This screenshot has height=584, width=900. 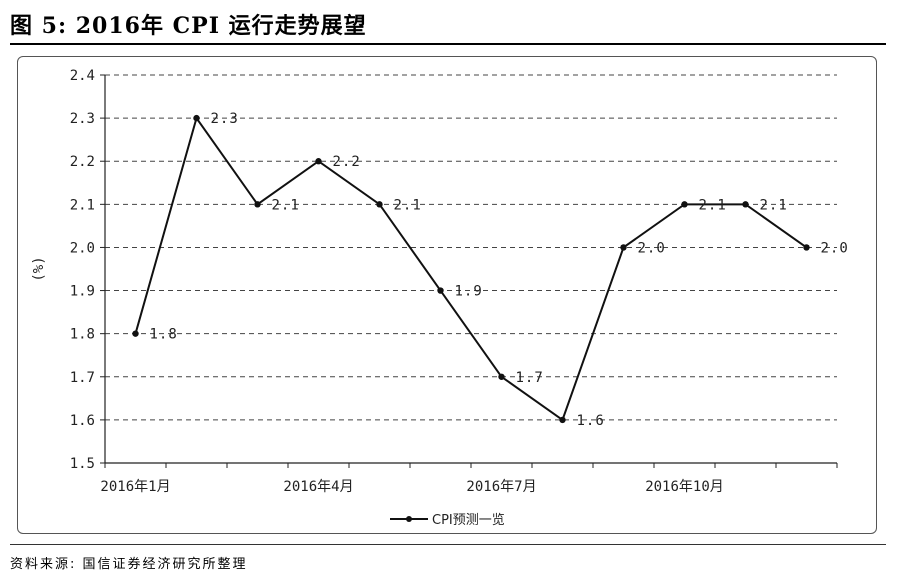 What do you see at coordinates (318, 487) in the screenshot?
I see `x-tick-label: 2016年4月` at bounding box center [318, 487].